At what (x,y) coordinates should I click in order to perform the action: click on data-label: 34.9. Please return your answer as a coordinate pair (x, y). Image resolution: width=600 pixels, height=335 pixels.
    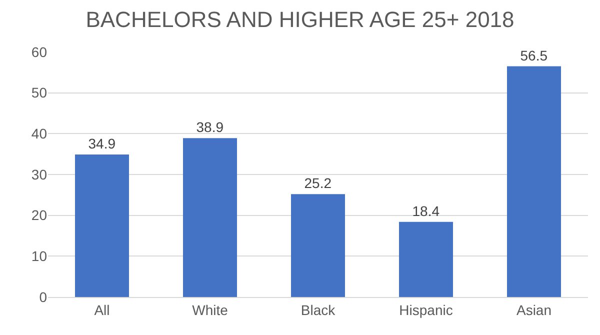
    Looking at the image, I should click on (102, 143).